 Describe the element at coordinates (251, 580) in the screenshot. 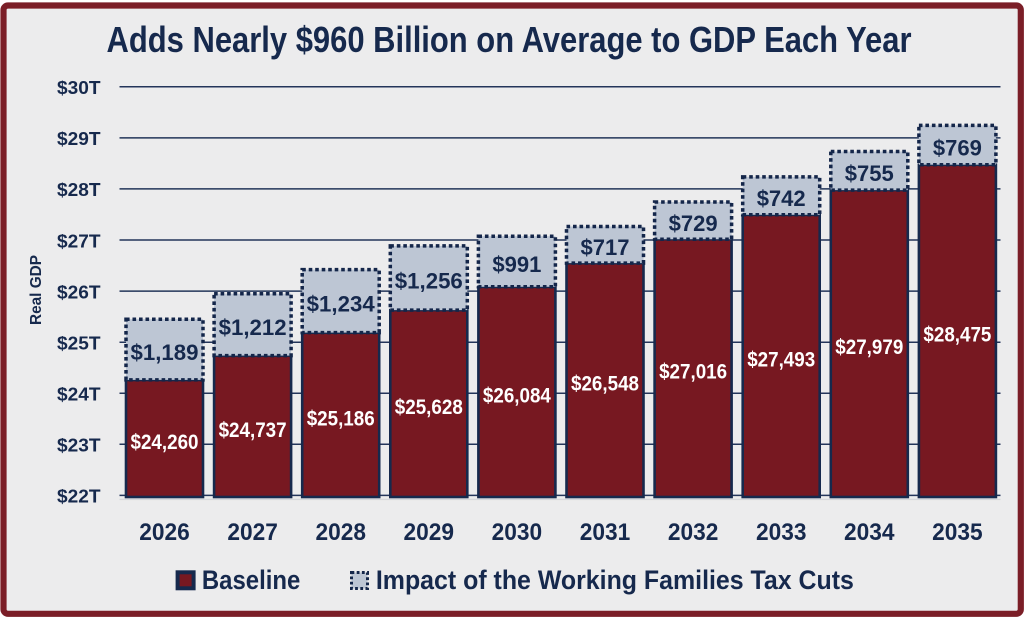

I see `svg-text: Baseline` at that location.